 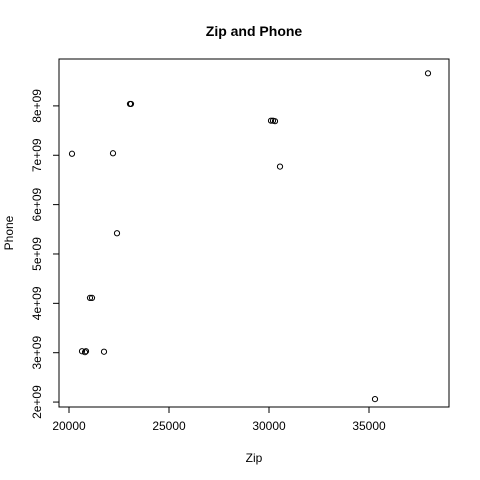 I want to click on x-tick-label: 20000, so click(x=69, y=426).